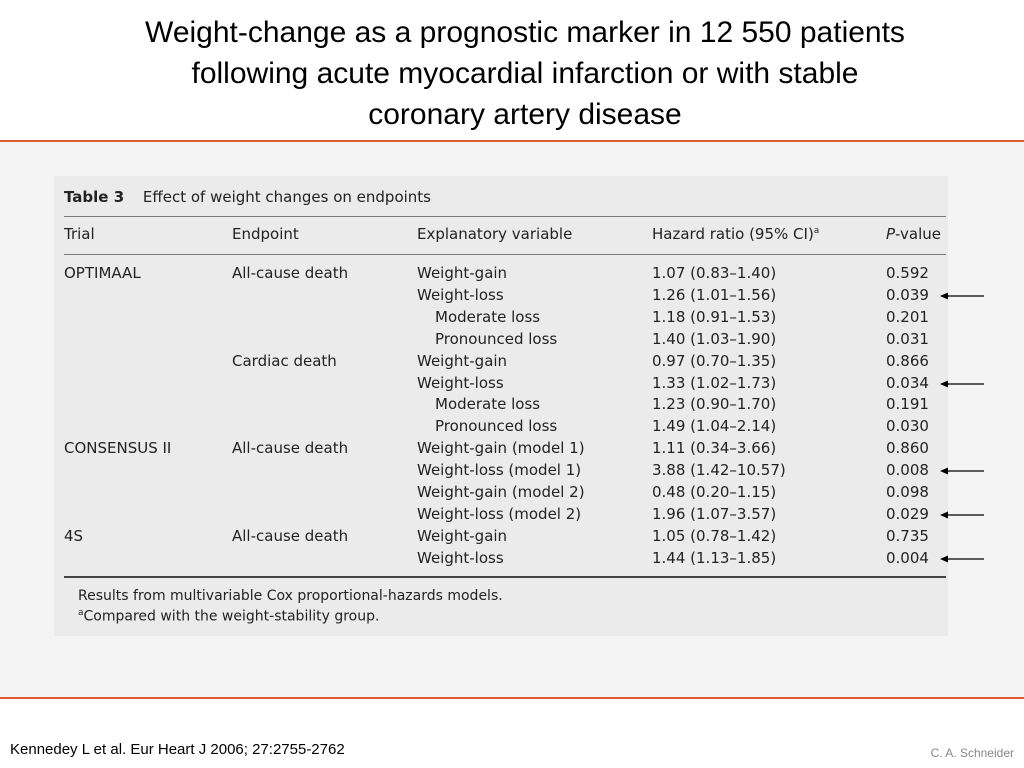 This screenshot has height=768, width=1024. What do you see at coordinates (501, 492) in the screenshot?
I see `cell-variable: Weight-gain (model 2)` at bounding box center [501, 492].